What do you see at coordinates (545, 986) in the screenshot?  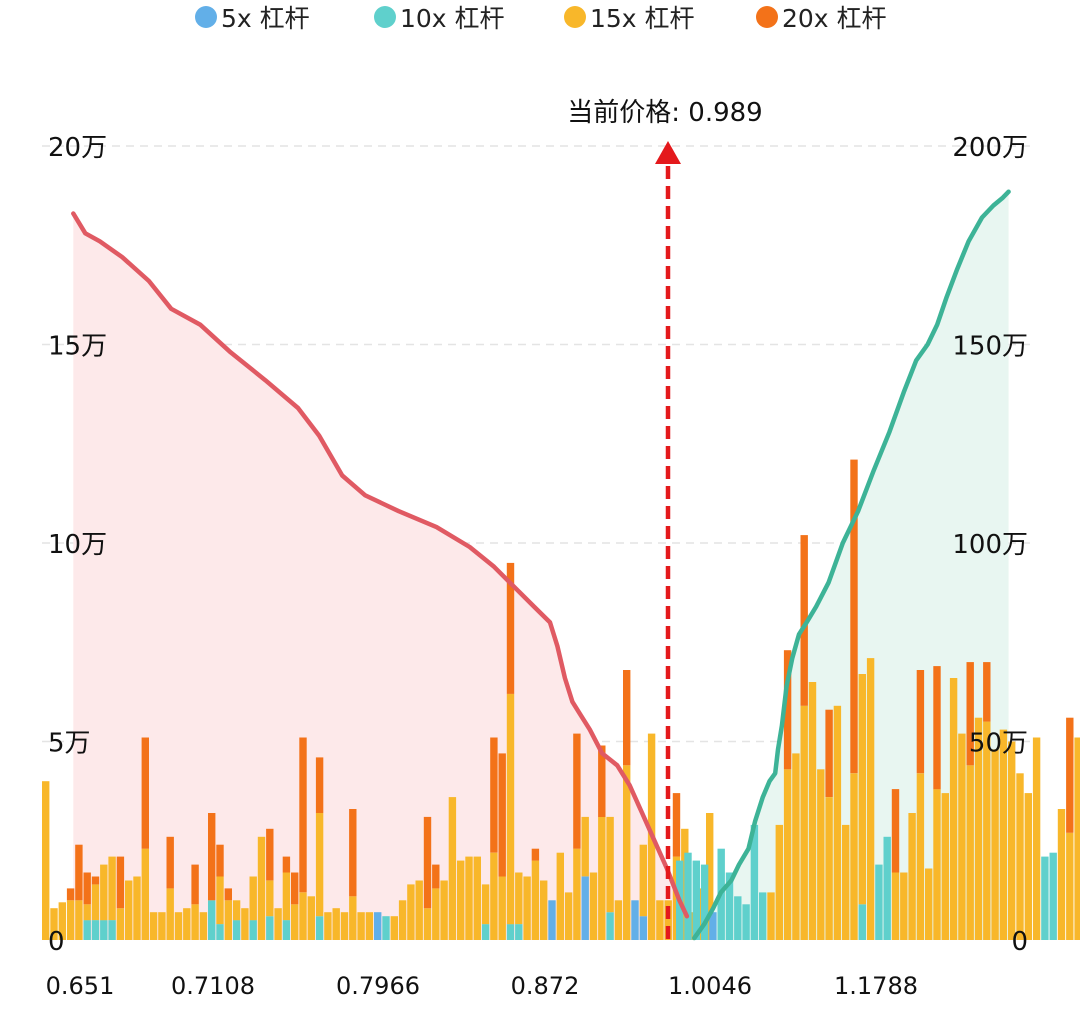 I see `x-axis-tick: 0.872` at bounding box center [545, 986].